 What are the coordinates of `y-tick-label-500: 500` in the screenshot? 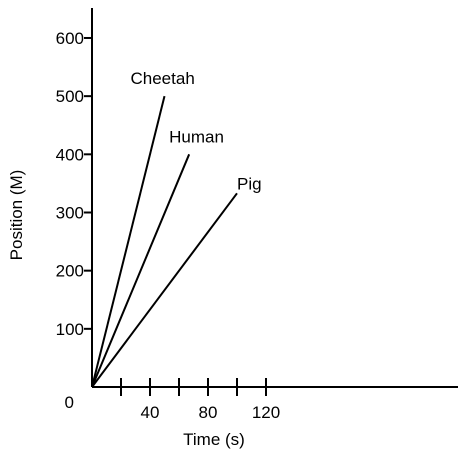 It's located at (70, 96).